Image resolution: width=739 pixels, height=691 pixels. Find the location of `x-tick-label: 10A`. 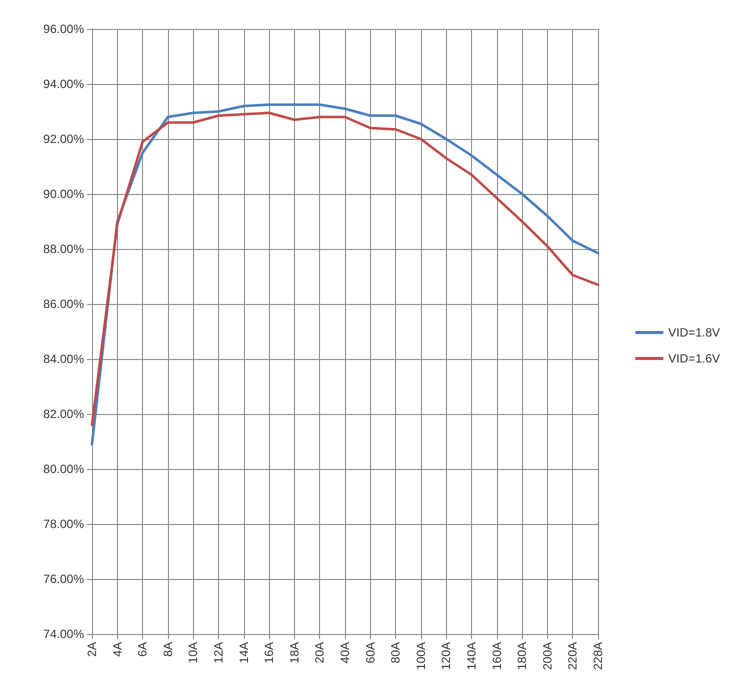

x-tick-label: 10A is located at coordinates (193, 653).